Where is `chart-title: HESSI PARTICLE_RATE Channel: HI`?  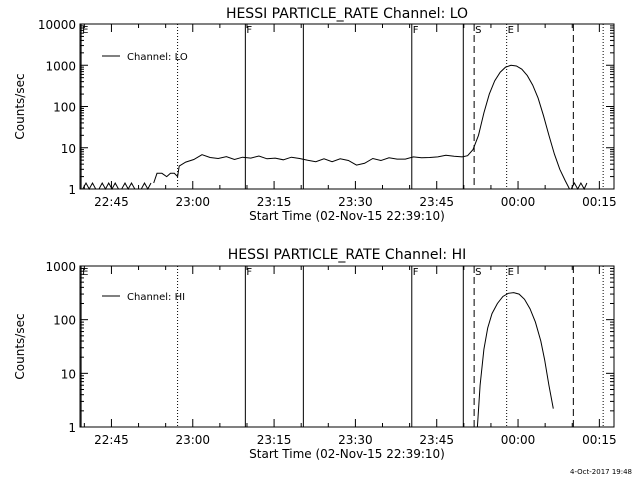 chart-title: HESSI PARTICLE_RATE Channel: HI is located at coordinates (347, 255).